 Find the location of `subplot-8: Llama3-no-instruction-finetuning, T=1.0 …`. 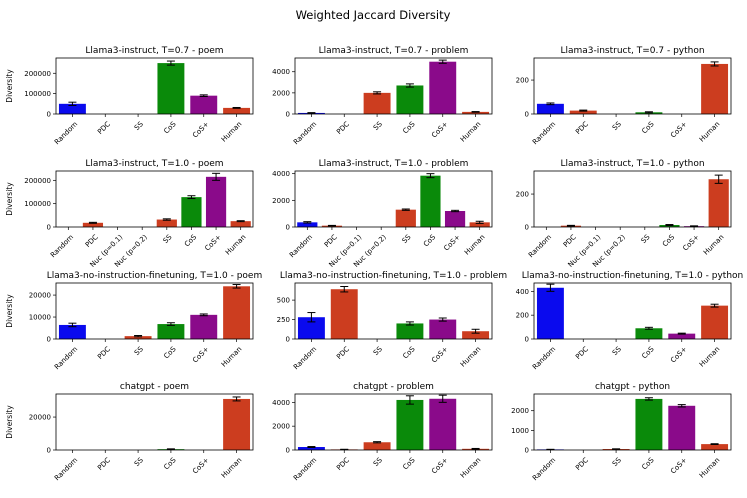

subplot-8: Llama3-no-instruction-finetuning, T=1.0 … is located at coordinates (392, 321).